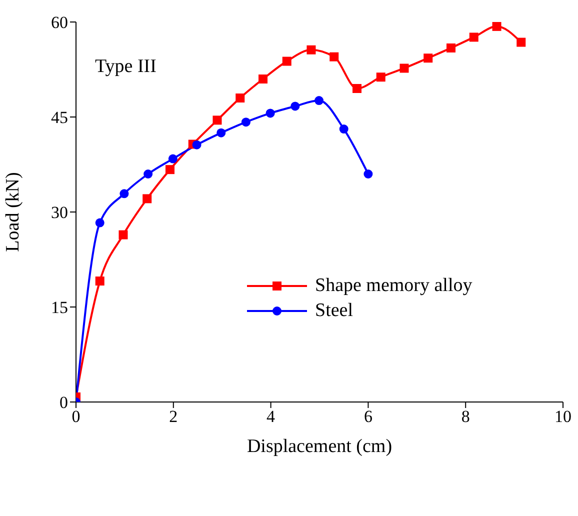 The image size is (578, 516). Describe the element at coordinates (563, 416) in the screenshot. I see `x-tick-label: 10` at that location.